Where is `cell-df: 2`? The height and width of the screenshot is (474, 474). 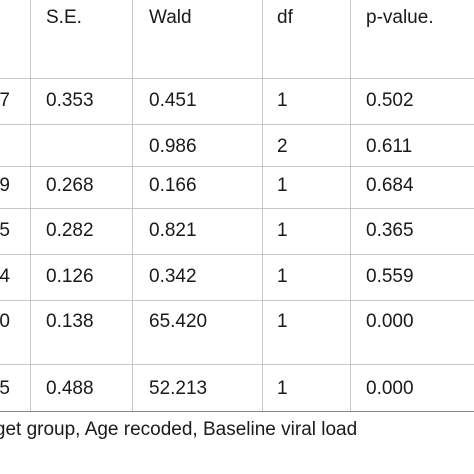 cell-df: 2 is located at coordinates (282, 146).